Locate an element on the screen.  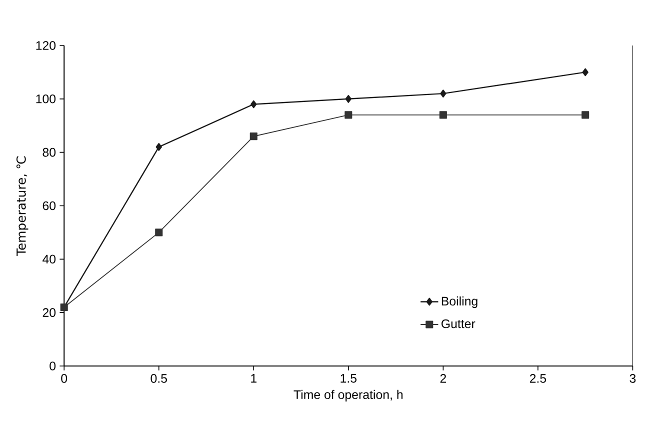
y-tick-label: 120 is located at coordinates (46, 45).